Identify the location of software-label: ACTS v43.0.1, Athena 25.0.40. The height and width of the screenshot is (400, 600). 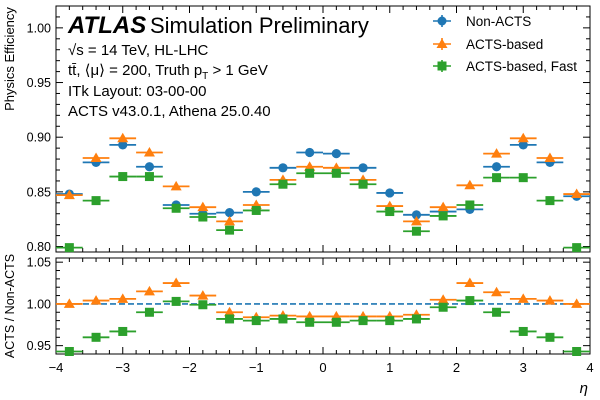
(169, 111).